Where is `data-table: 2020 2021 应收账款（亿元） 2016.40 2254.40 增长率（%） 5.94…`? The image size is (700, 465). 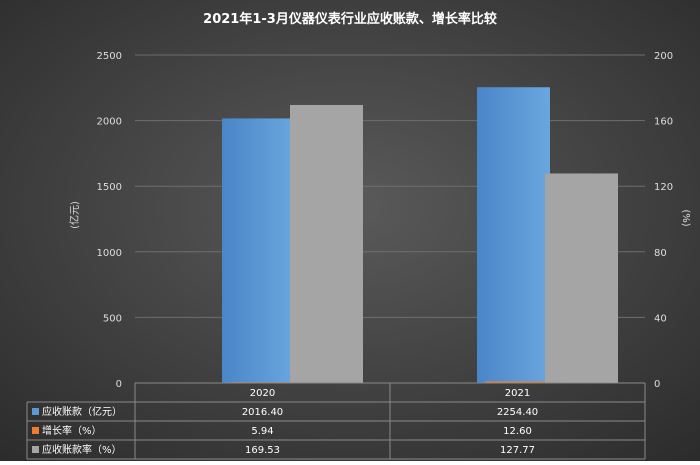
data-table: 2020 2021 应收账款（亿元） 2016.40 2254.40 增长率（%） 5.94… is located at coordinates (336, 421).